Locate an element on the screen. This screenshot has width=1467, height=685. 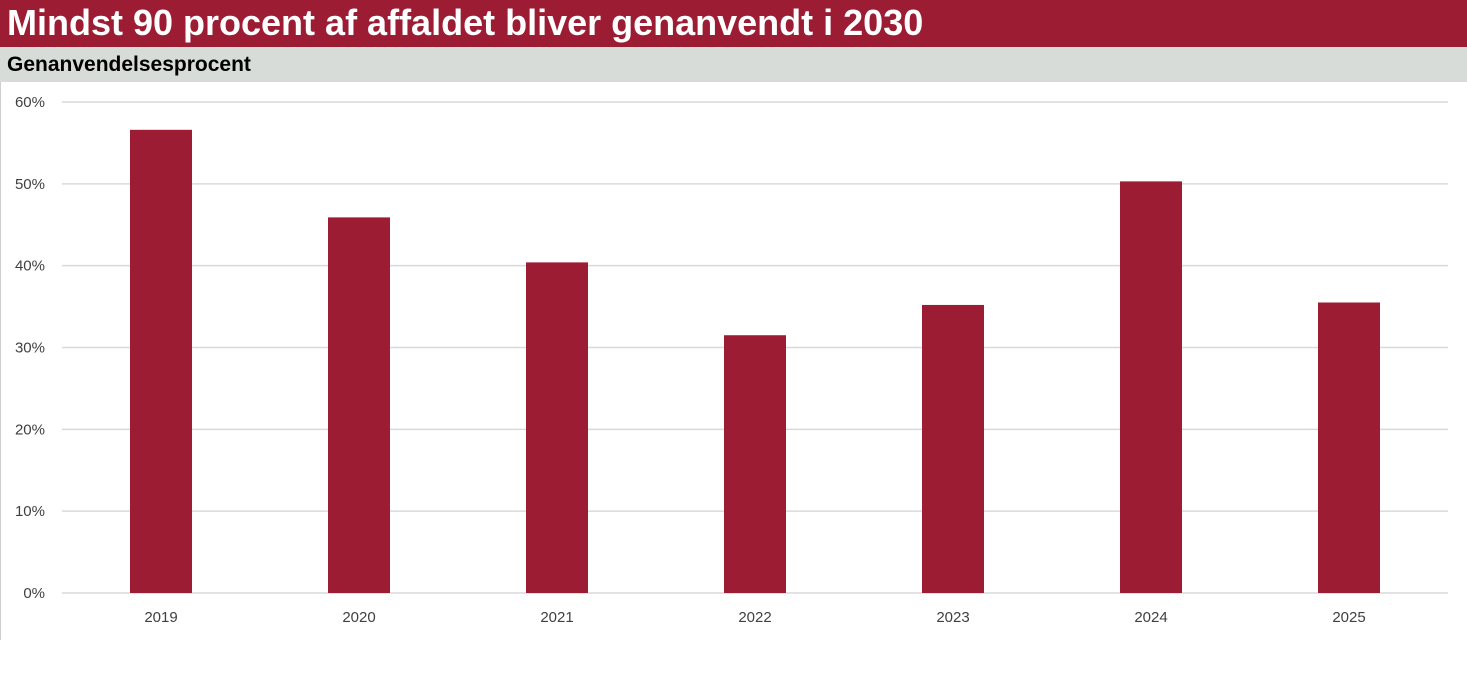
x-tick-label: 2020 is located at coordinates (358, 617).